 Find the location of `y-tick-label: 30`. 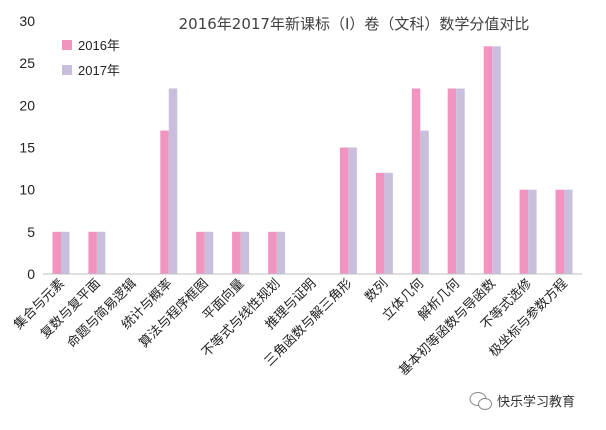

y-tick-label: 30 is located at coordinates (27, 21).